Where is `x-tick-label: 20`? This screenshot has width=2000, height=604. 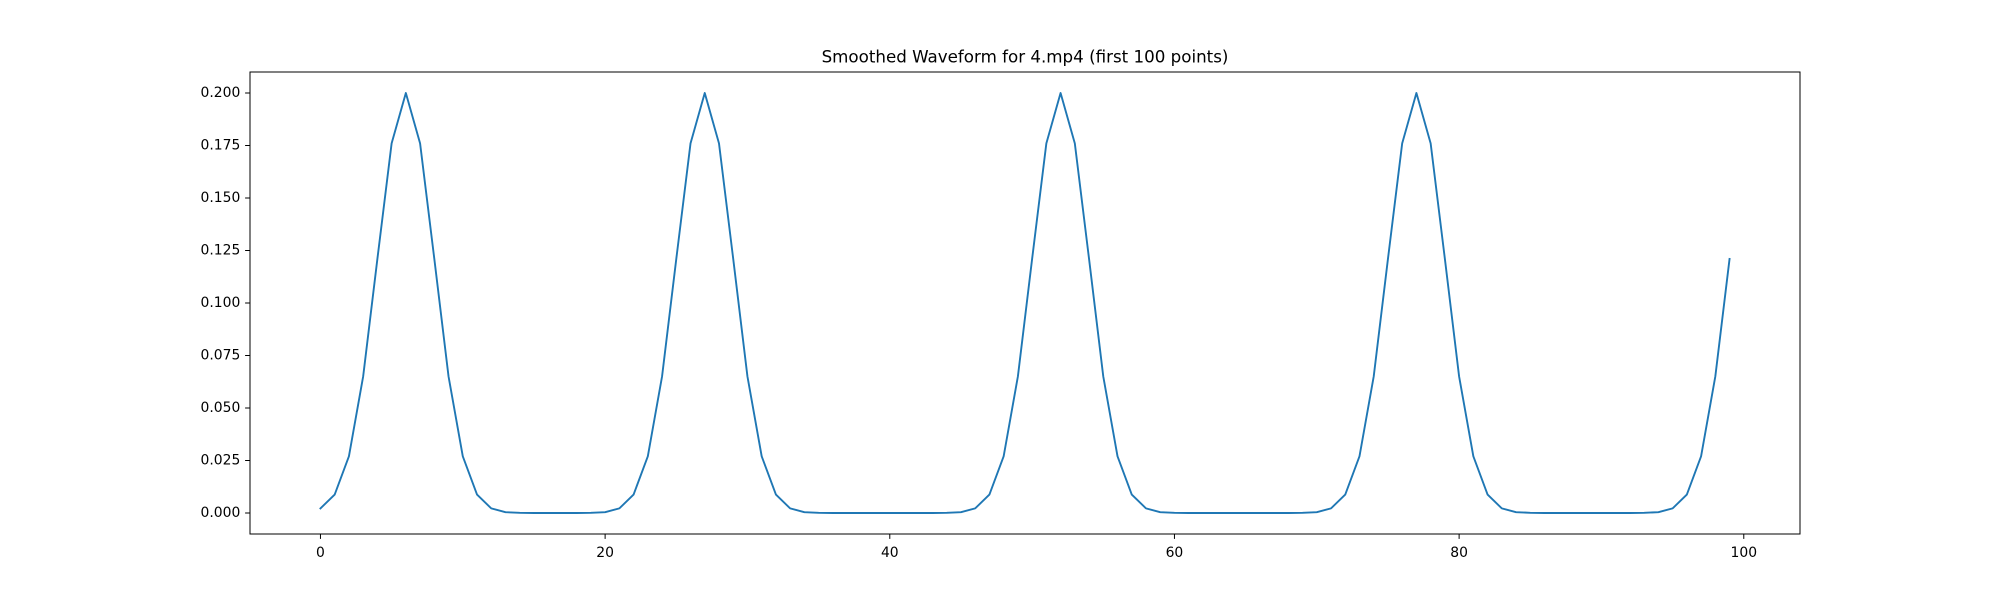 x-tick-label: 20 is located at coordinates (605, 553).